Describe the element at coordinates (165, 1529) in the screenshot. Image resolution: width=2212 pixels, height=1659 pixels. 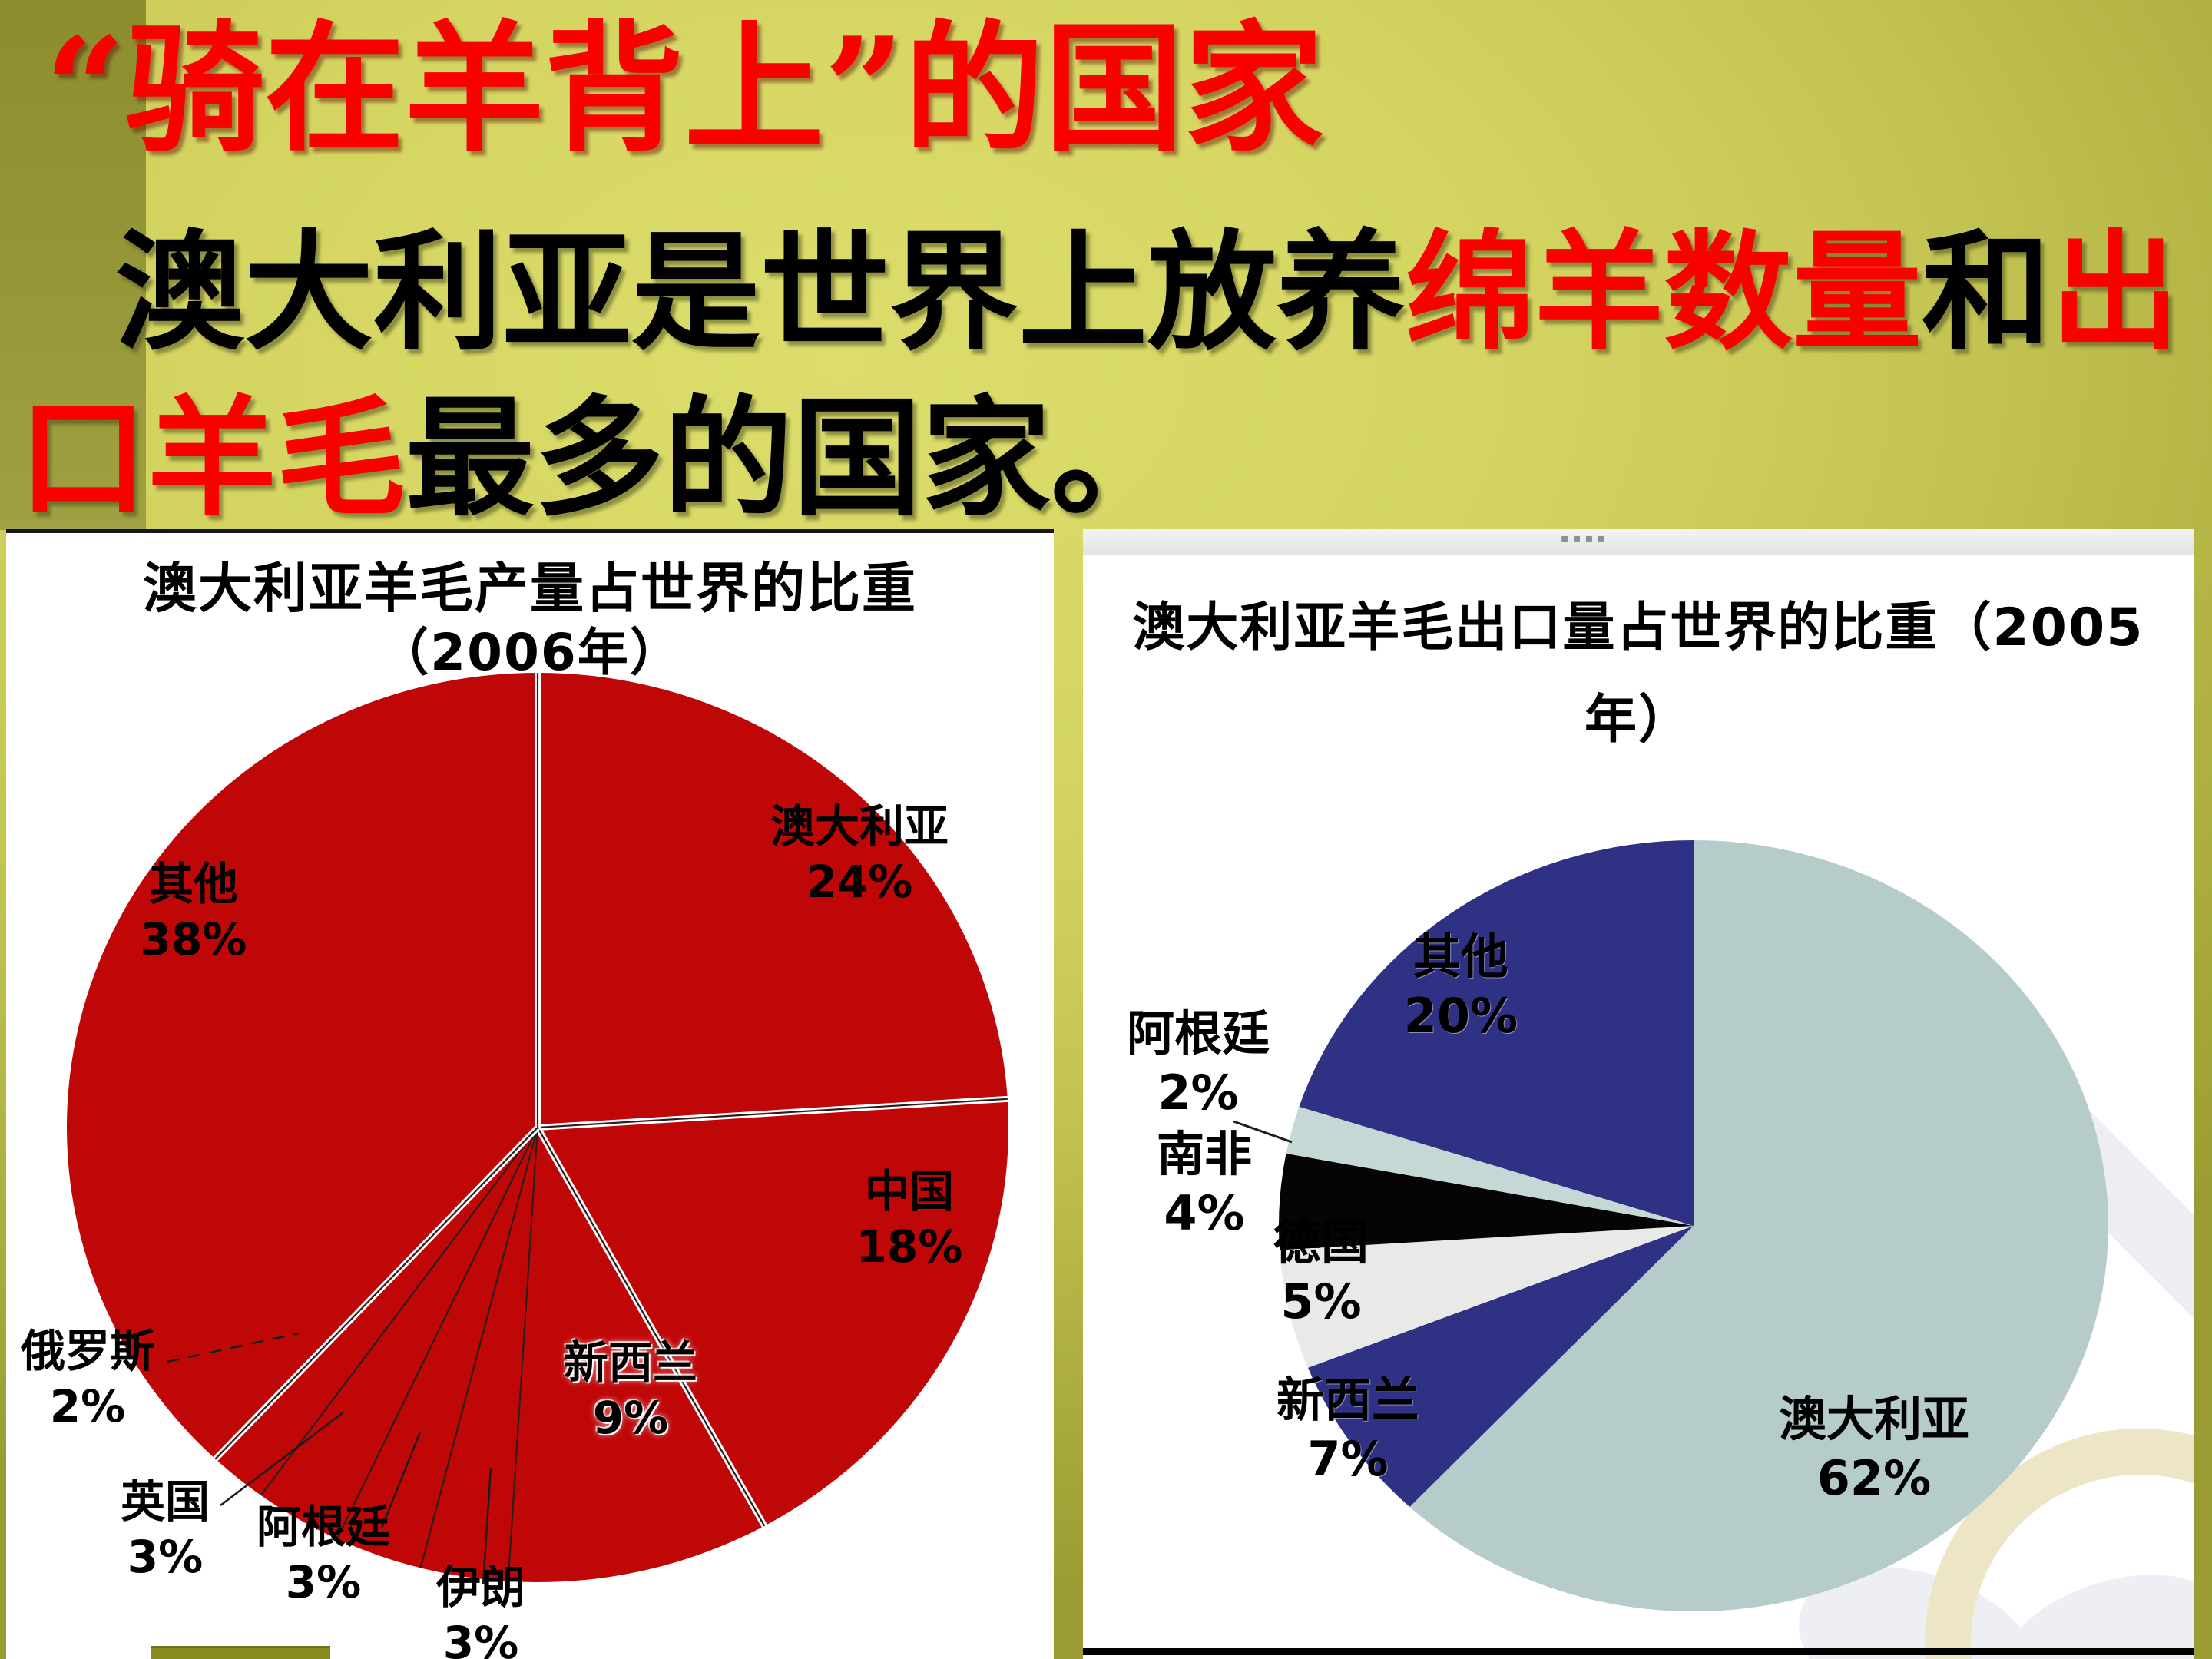
I see `pie1-label-uk: 英国 3%` at that location.